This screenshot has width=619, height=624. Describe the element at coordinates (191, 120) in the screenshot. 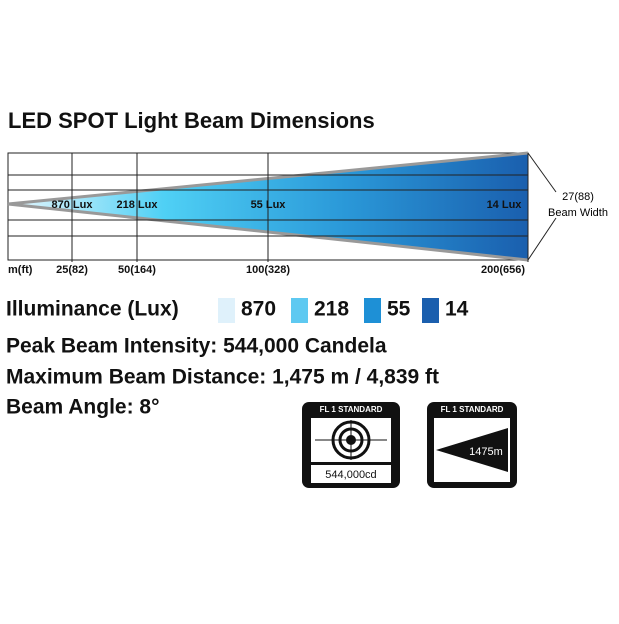

I see `title: LED SPOT Light Beam Dimensions` at that location.